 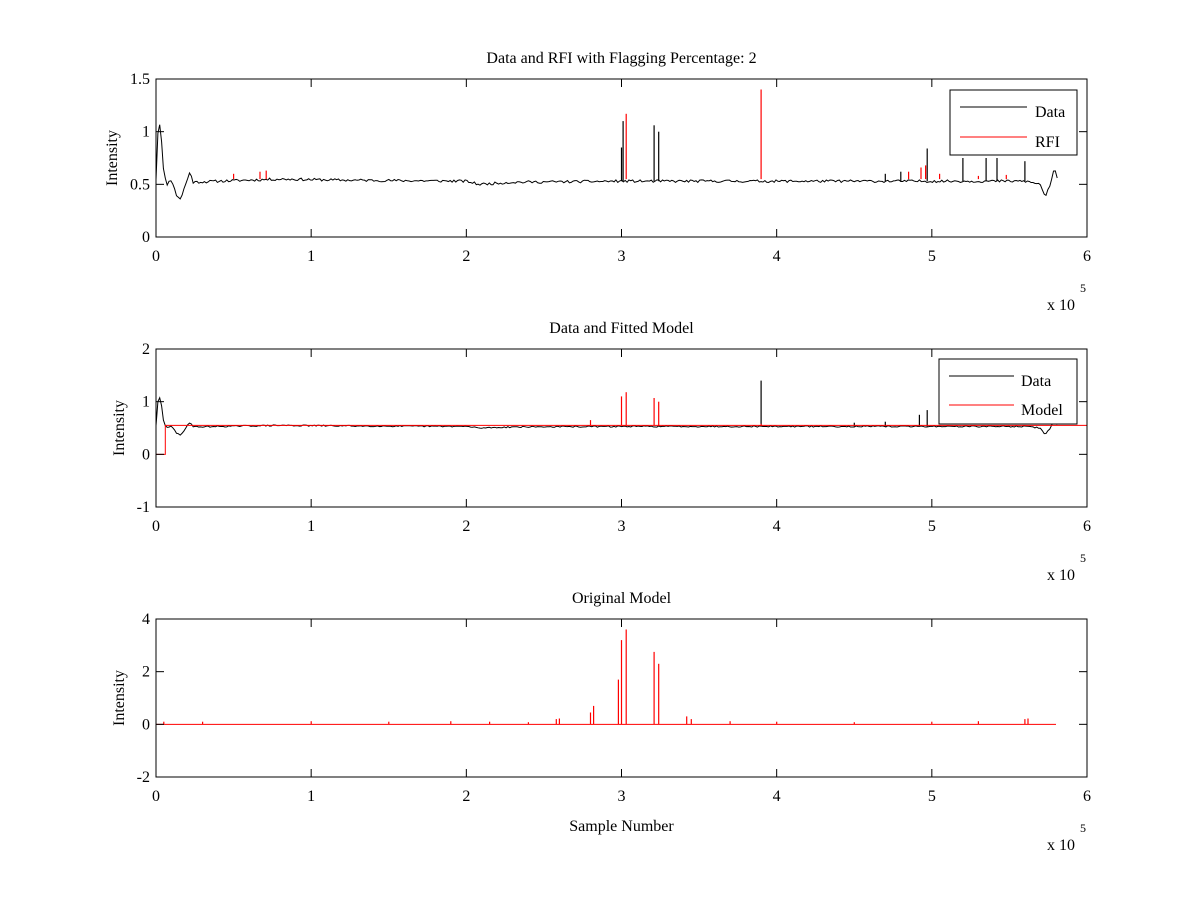 I want to click on panel-1-x-tick-label: 5, so click(x=932, y=256).